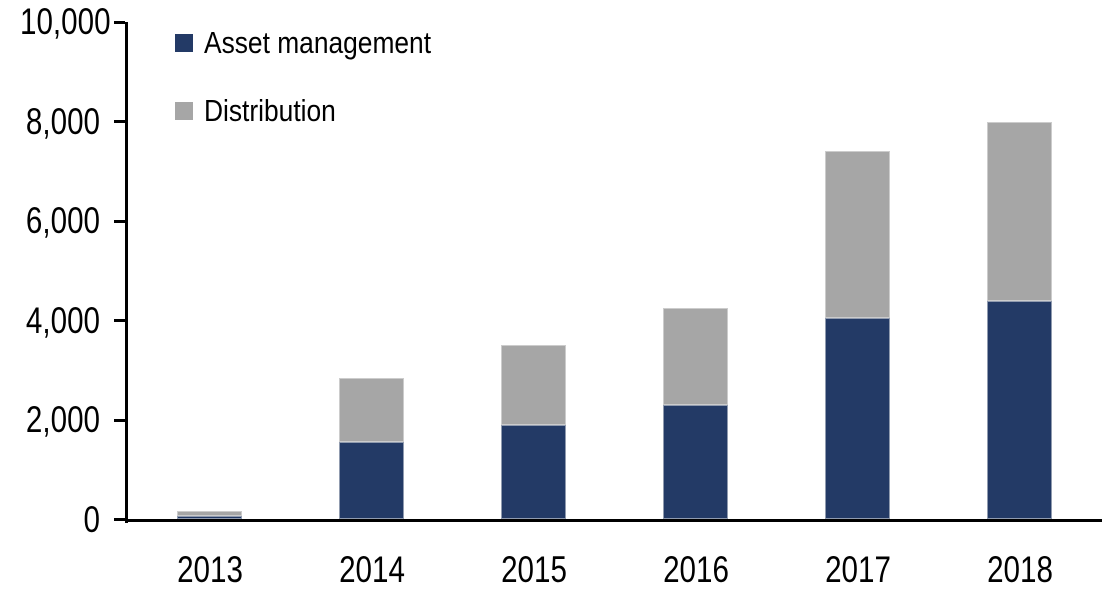 This screenshot has height=594, width=1102. What do you see at coordinates (184, 43) in the screenshot?
I see `asset-management-swatch-icon` at bounding box center [184, 43].